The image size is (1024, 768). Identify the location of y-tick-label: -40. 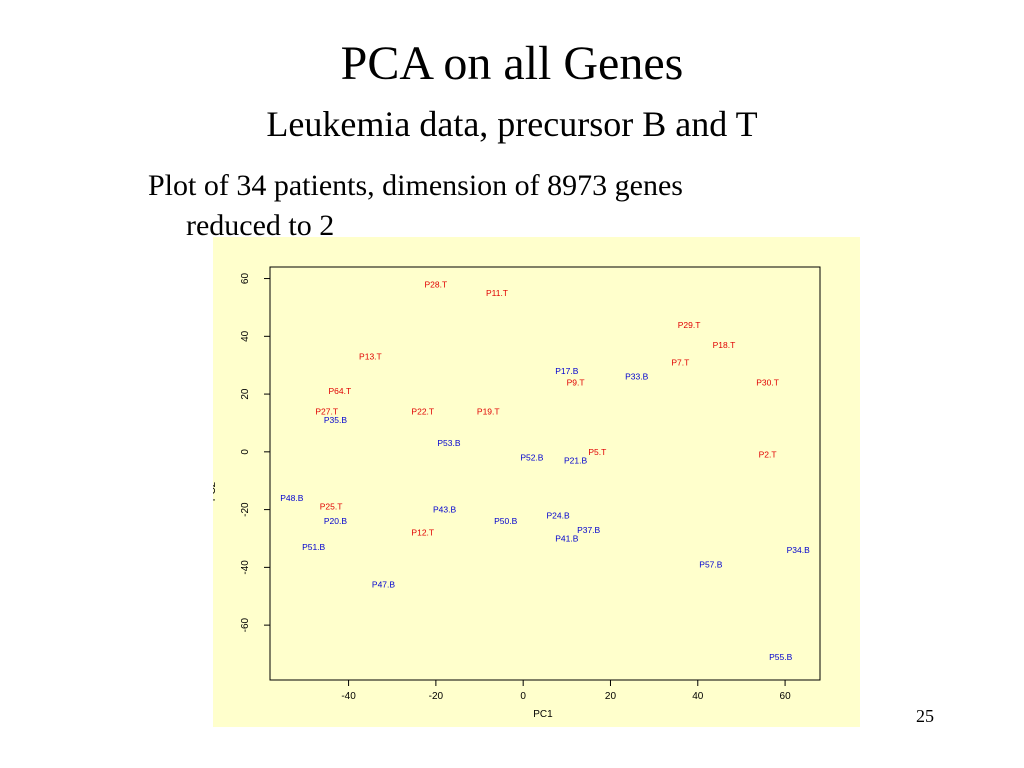
(245, 567).